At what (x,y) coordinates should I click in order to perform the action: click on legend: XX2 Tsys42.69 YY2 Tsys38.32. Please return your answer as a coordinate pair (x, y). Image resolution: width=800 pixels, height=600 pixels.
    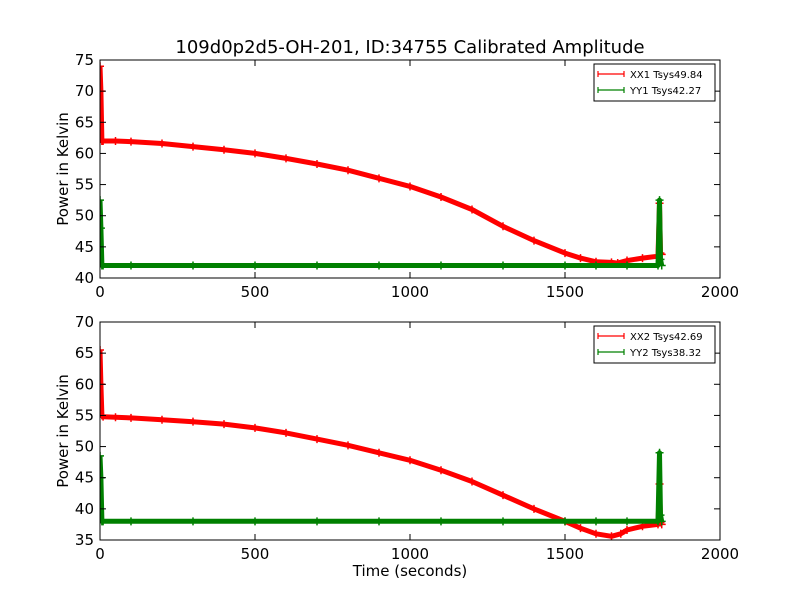
    Looking at the image, I should click on (654, 344).